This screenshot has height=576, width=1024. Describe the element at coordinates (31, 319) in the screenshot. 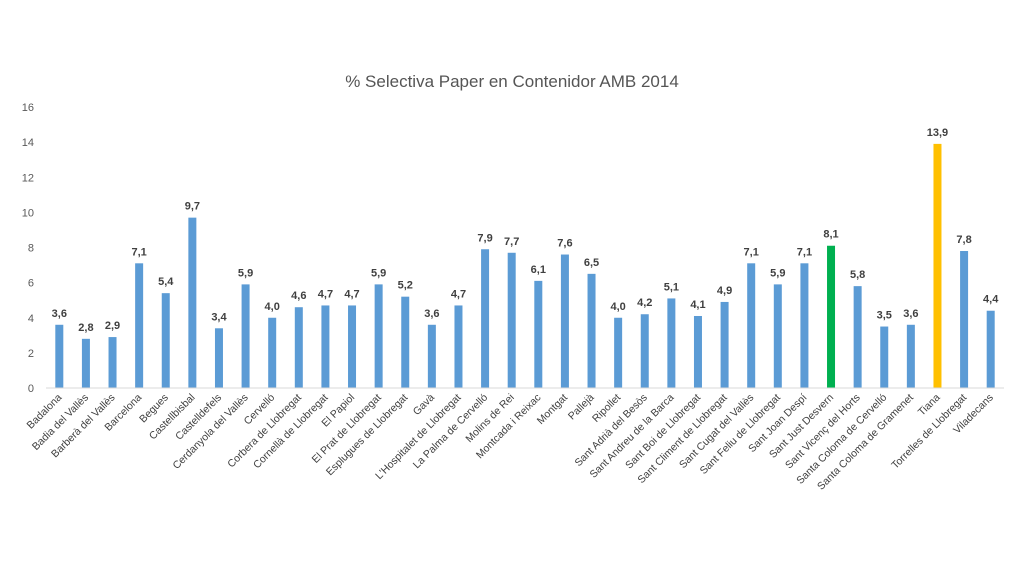

I see `y-tick-label: 4` at that location.